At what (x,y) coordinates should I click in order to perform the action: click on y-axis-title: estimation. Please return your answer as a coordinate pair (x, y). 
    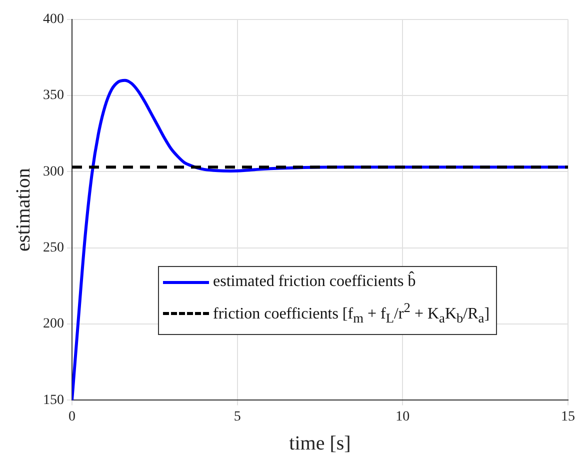
    Looking at the image, I should click on (23, 210).